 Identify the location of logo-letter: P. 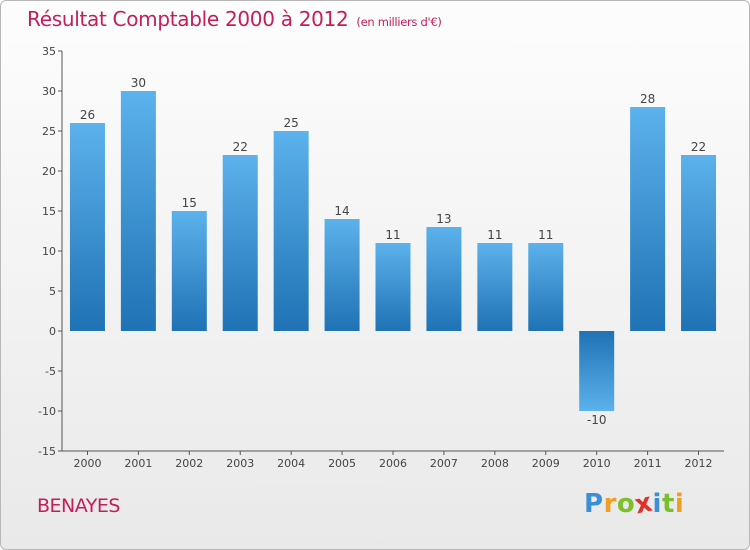
(594, 504).